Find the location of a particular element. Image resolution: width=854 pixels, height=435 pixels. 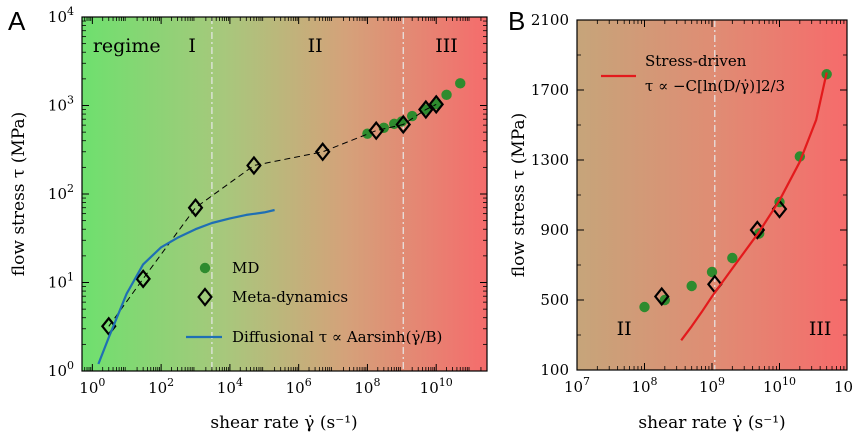

panel-a-x-axis-title: shear rate γ̇ (s⁻¹) is located at coordinates (283, 423).